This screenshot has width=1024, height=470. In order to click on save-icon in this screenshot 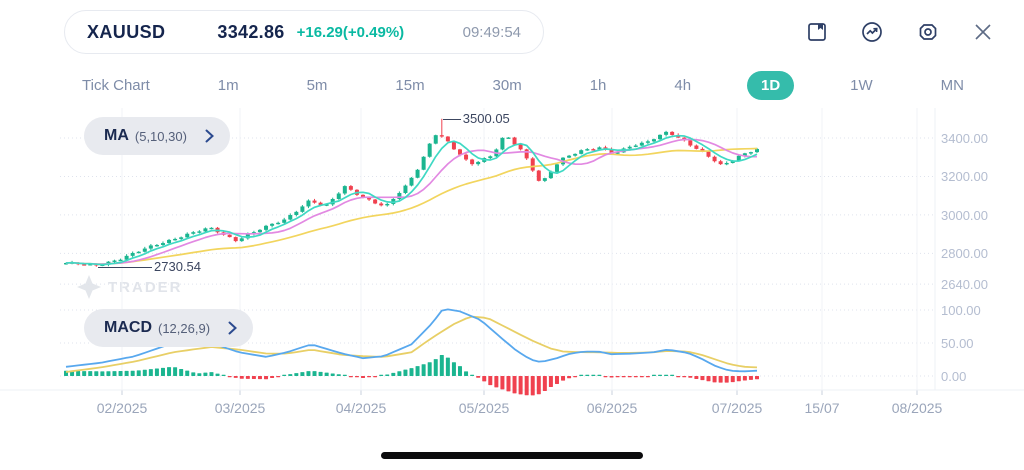, I will do `click(817, 32)`.